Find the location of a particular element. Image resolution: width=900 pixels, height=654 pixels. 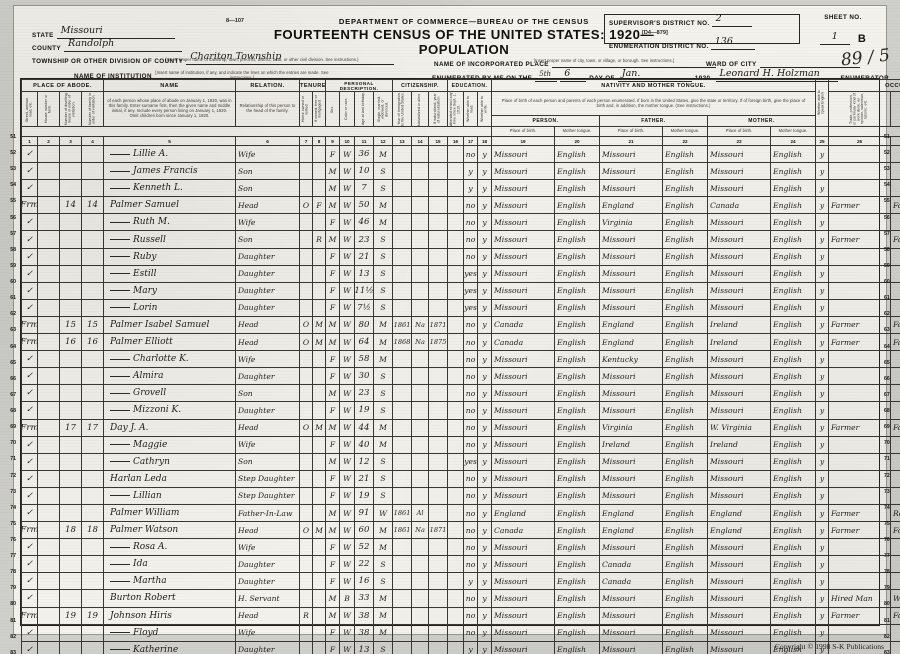

cell-family: 15 is located at coordinates (92, 325).